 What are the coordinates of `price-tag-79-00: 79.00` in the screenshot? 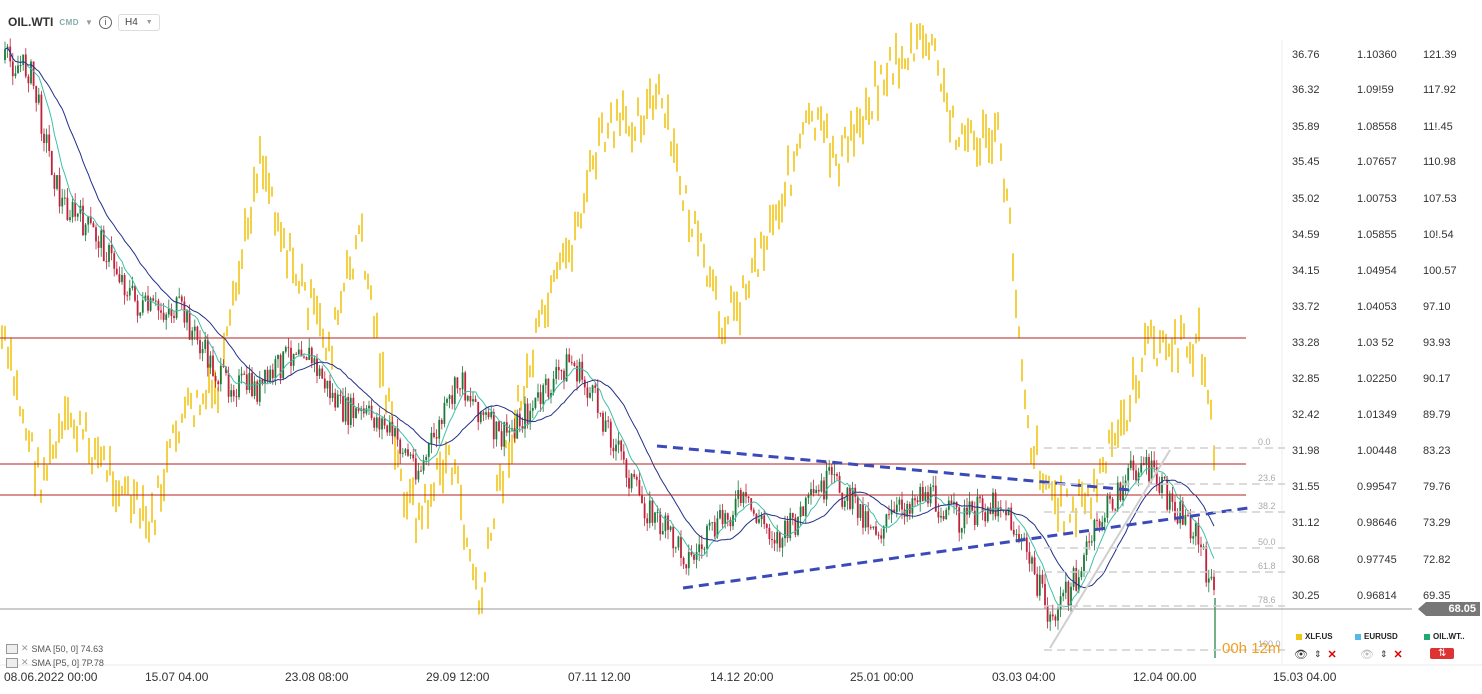 It's located at (1264, 495).